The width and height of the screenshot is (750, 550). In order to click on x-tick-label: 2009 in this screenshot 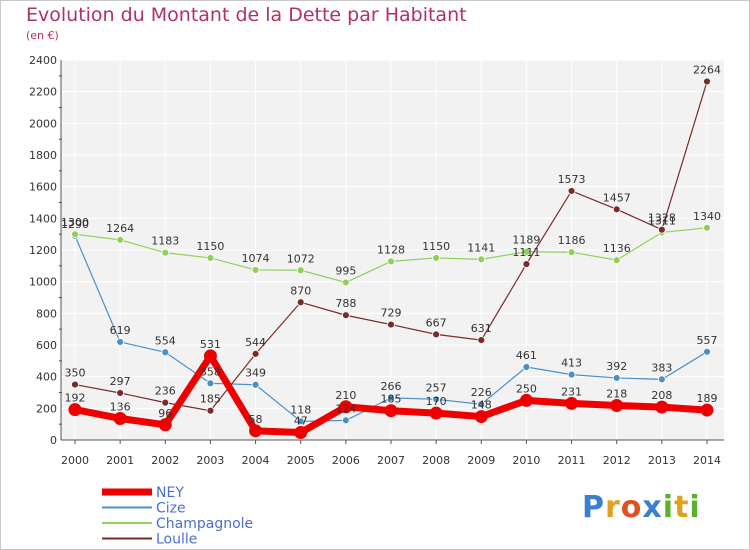, I will do `click(481, 460)`.